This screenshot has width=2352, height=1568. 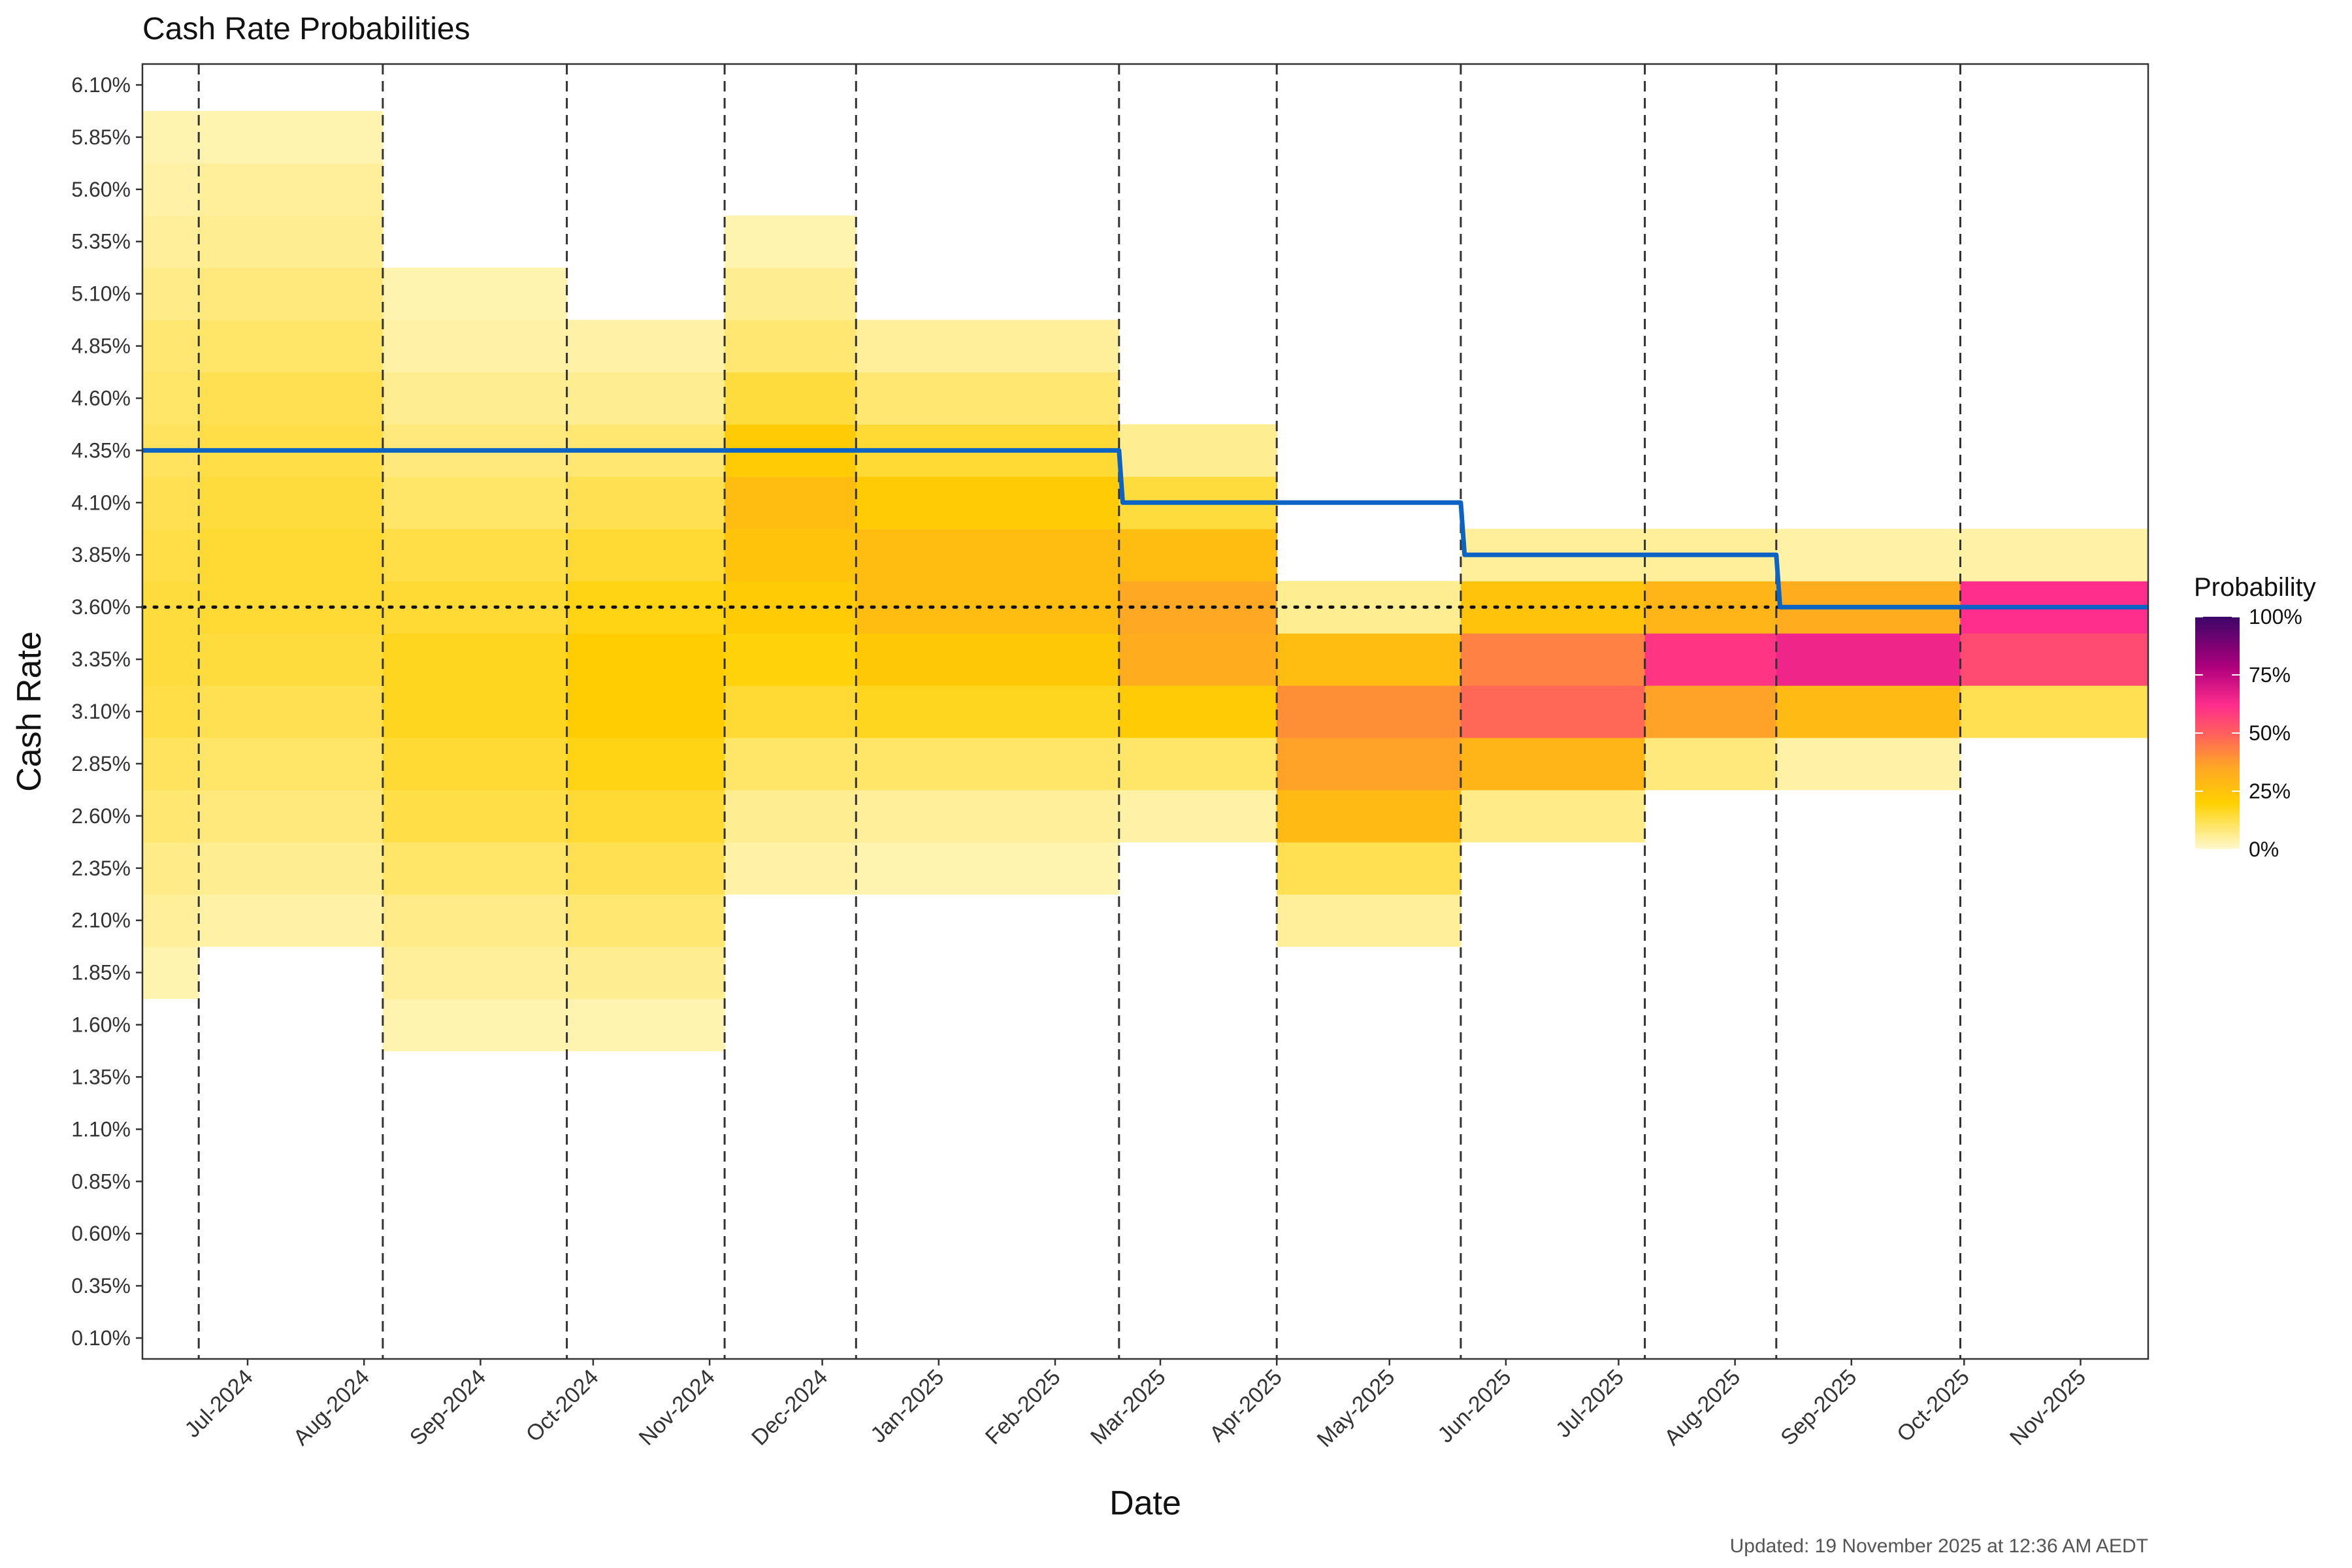 I want to click on y-tick-label: 2.60%, so click(x=101, y=816).